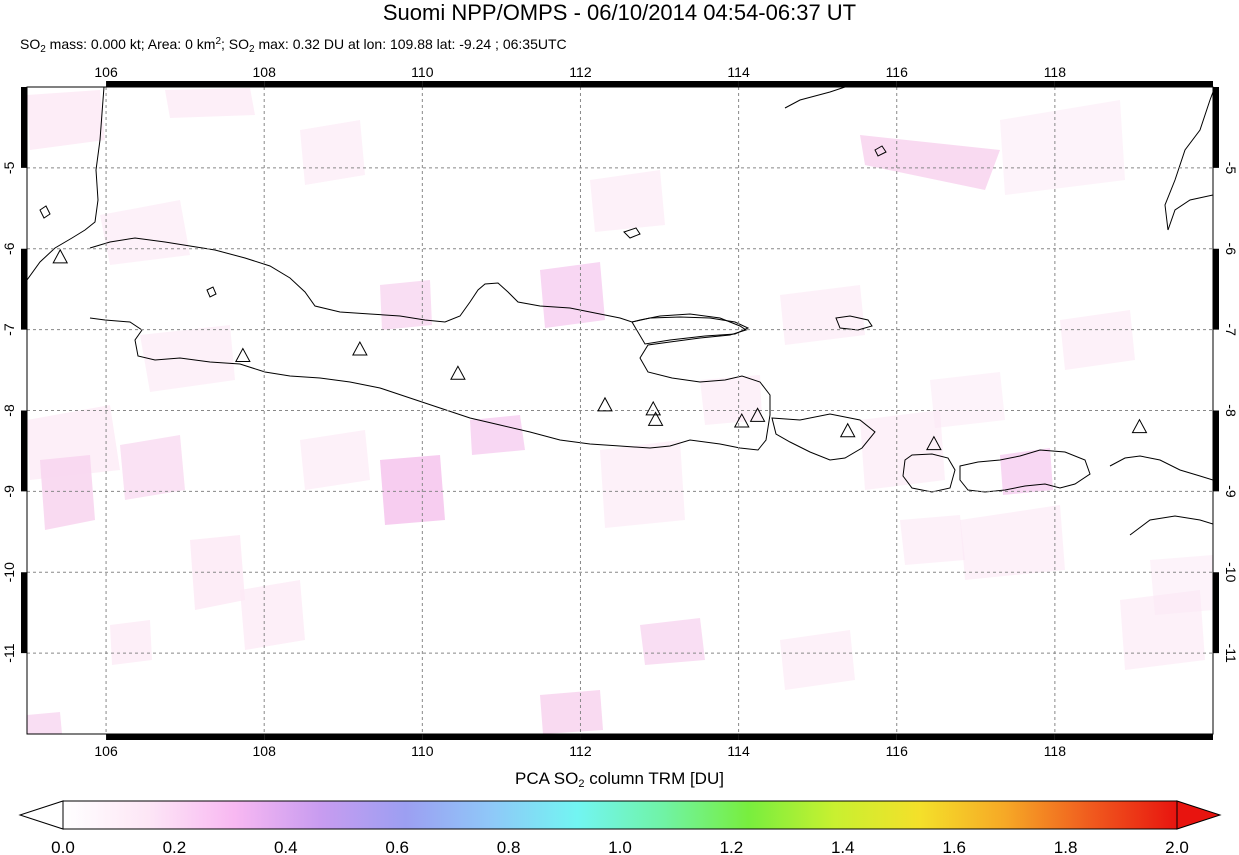 This screenshot has width=1239, height=855. I want to click on lon-tick-bottom: 106, so click(106, 751).